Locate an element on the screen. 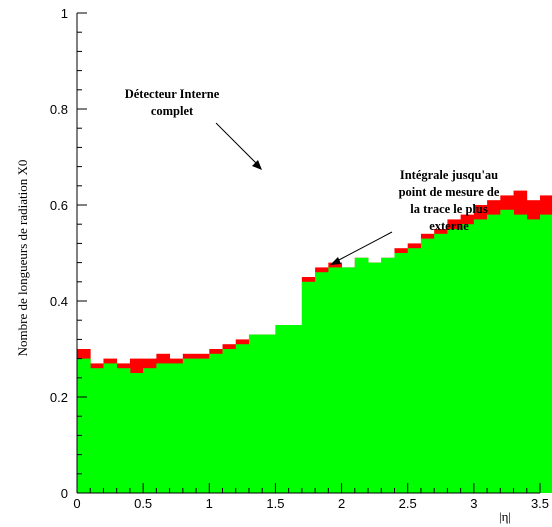 The image size is (552, 527). x-tick-label: 3 is located at coordinates (473, 503).